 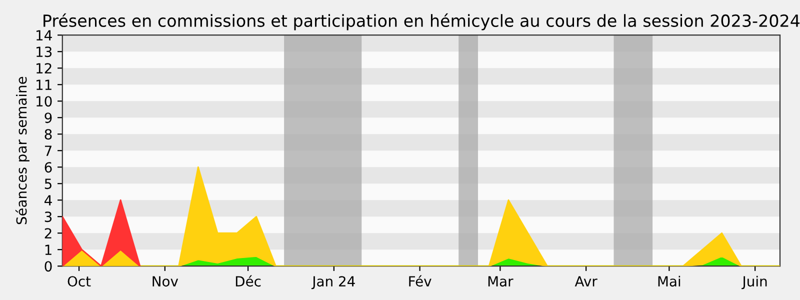 What do you see at coordinates (48, 249) in the screenshot?
I see `y-tick-label: 1` at bounding box center [48, 249].